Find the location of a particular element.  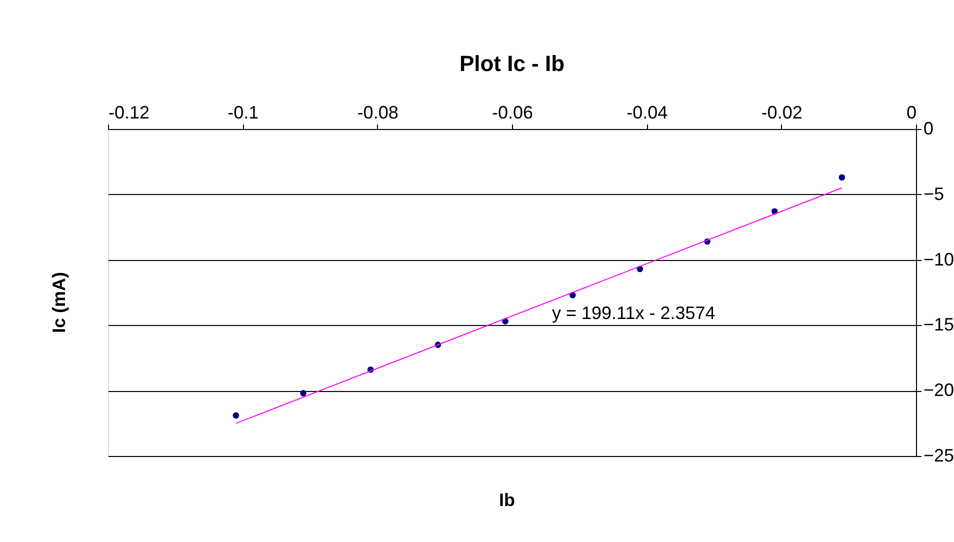

x-tick-label: 0 is located at coordinates (911, 112).